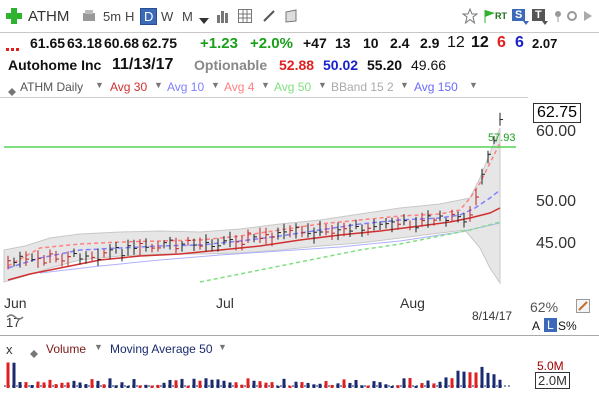  I want to click on scale-pct-button: S%, so click(567, 326).